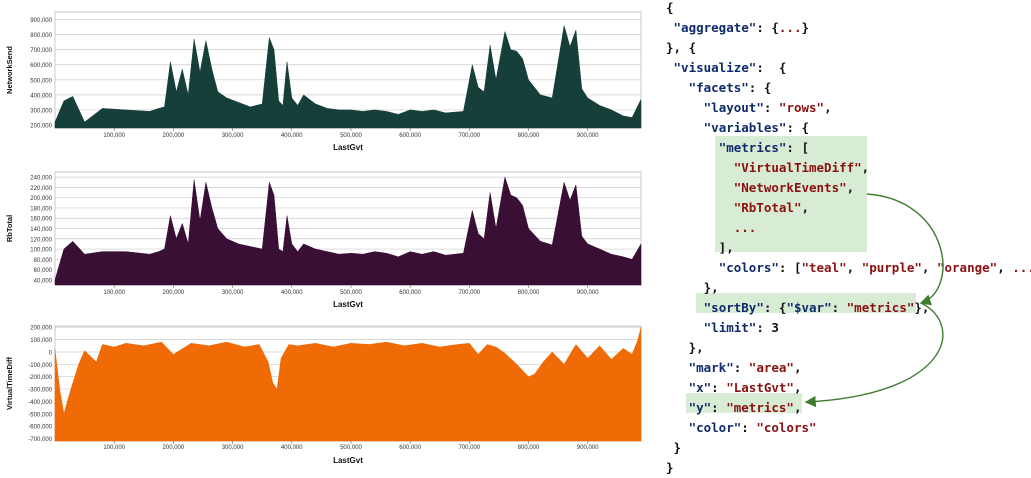  What do you see at coordinates (805, 27) in the screenshot?
I see `json-punct: }` at bounding box center [805, 27].